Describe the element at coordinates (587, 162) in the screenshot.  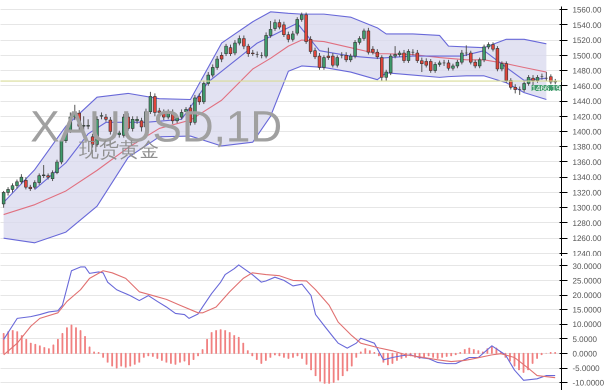
I see `y-tick-label: 1360.00` at that location.